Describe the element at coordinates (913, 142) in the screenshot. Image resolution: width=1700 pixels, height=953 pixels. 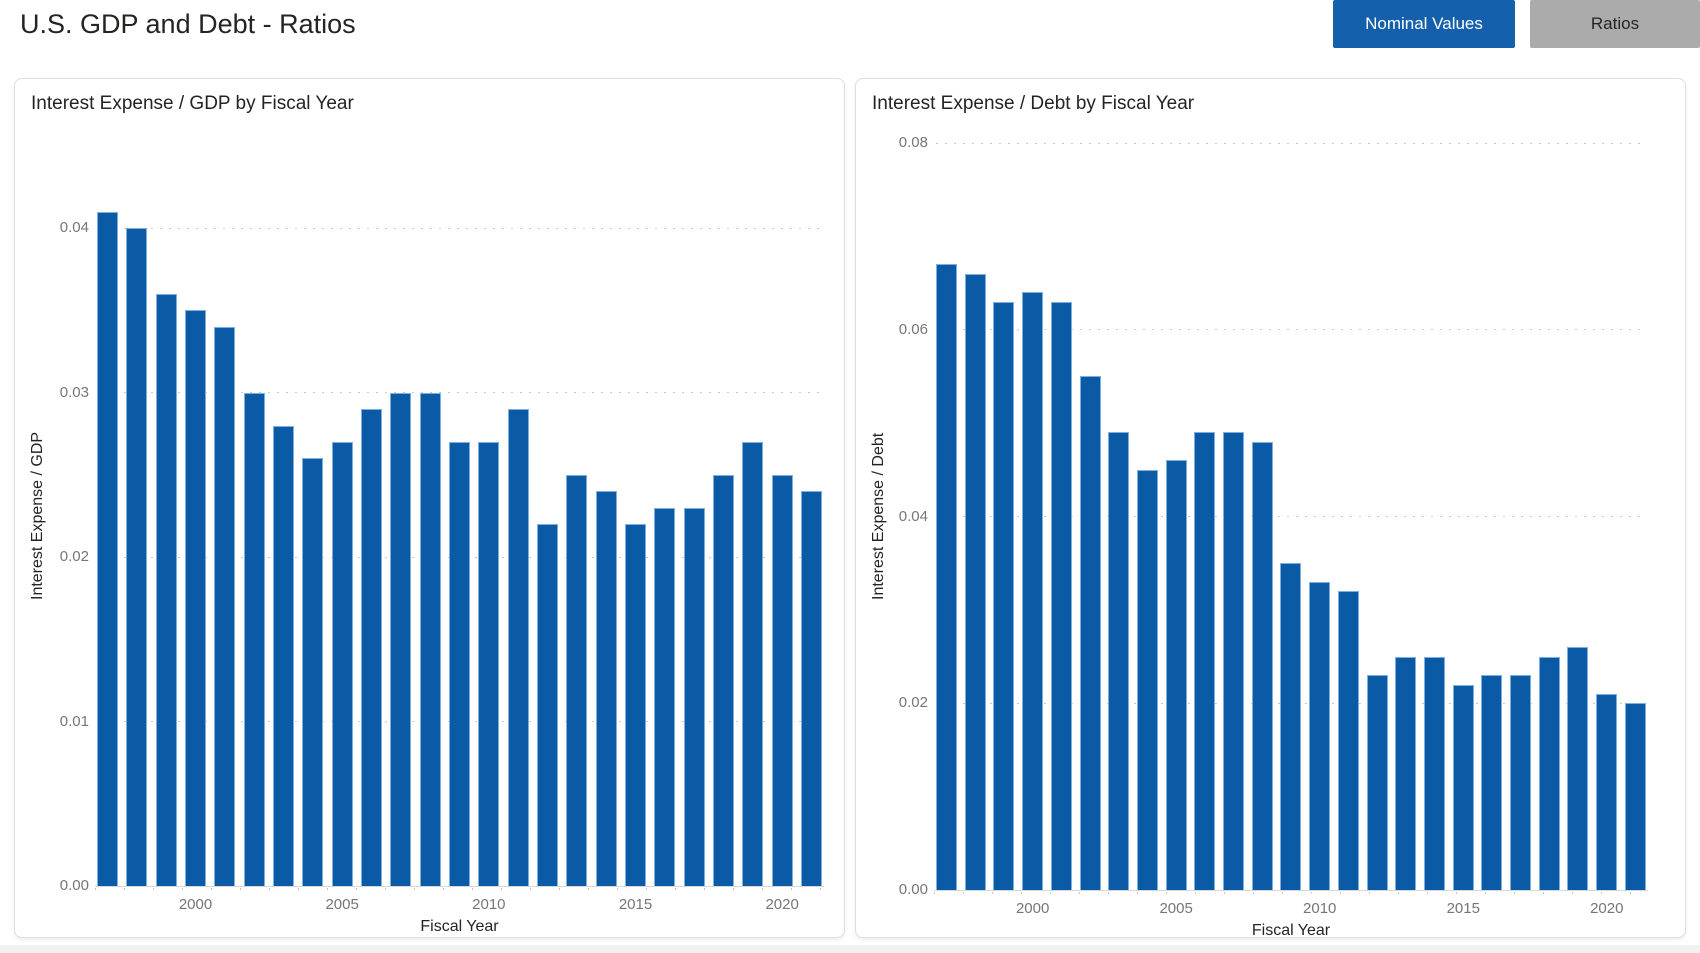
I see `y-tick-label: 0.08` at that location.